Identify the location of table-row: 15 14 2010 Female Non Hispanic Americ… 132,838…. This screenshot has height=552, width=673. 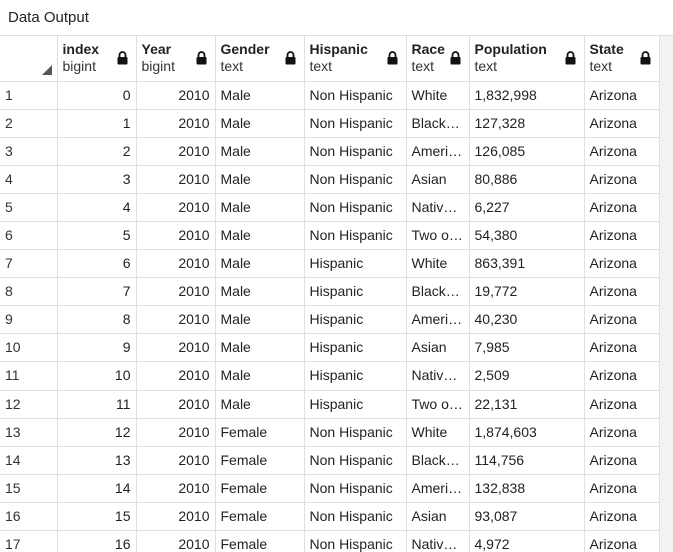
(330, 488).